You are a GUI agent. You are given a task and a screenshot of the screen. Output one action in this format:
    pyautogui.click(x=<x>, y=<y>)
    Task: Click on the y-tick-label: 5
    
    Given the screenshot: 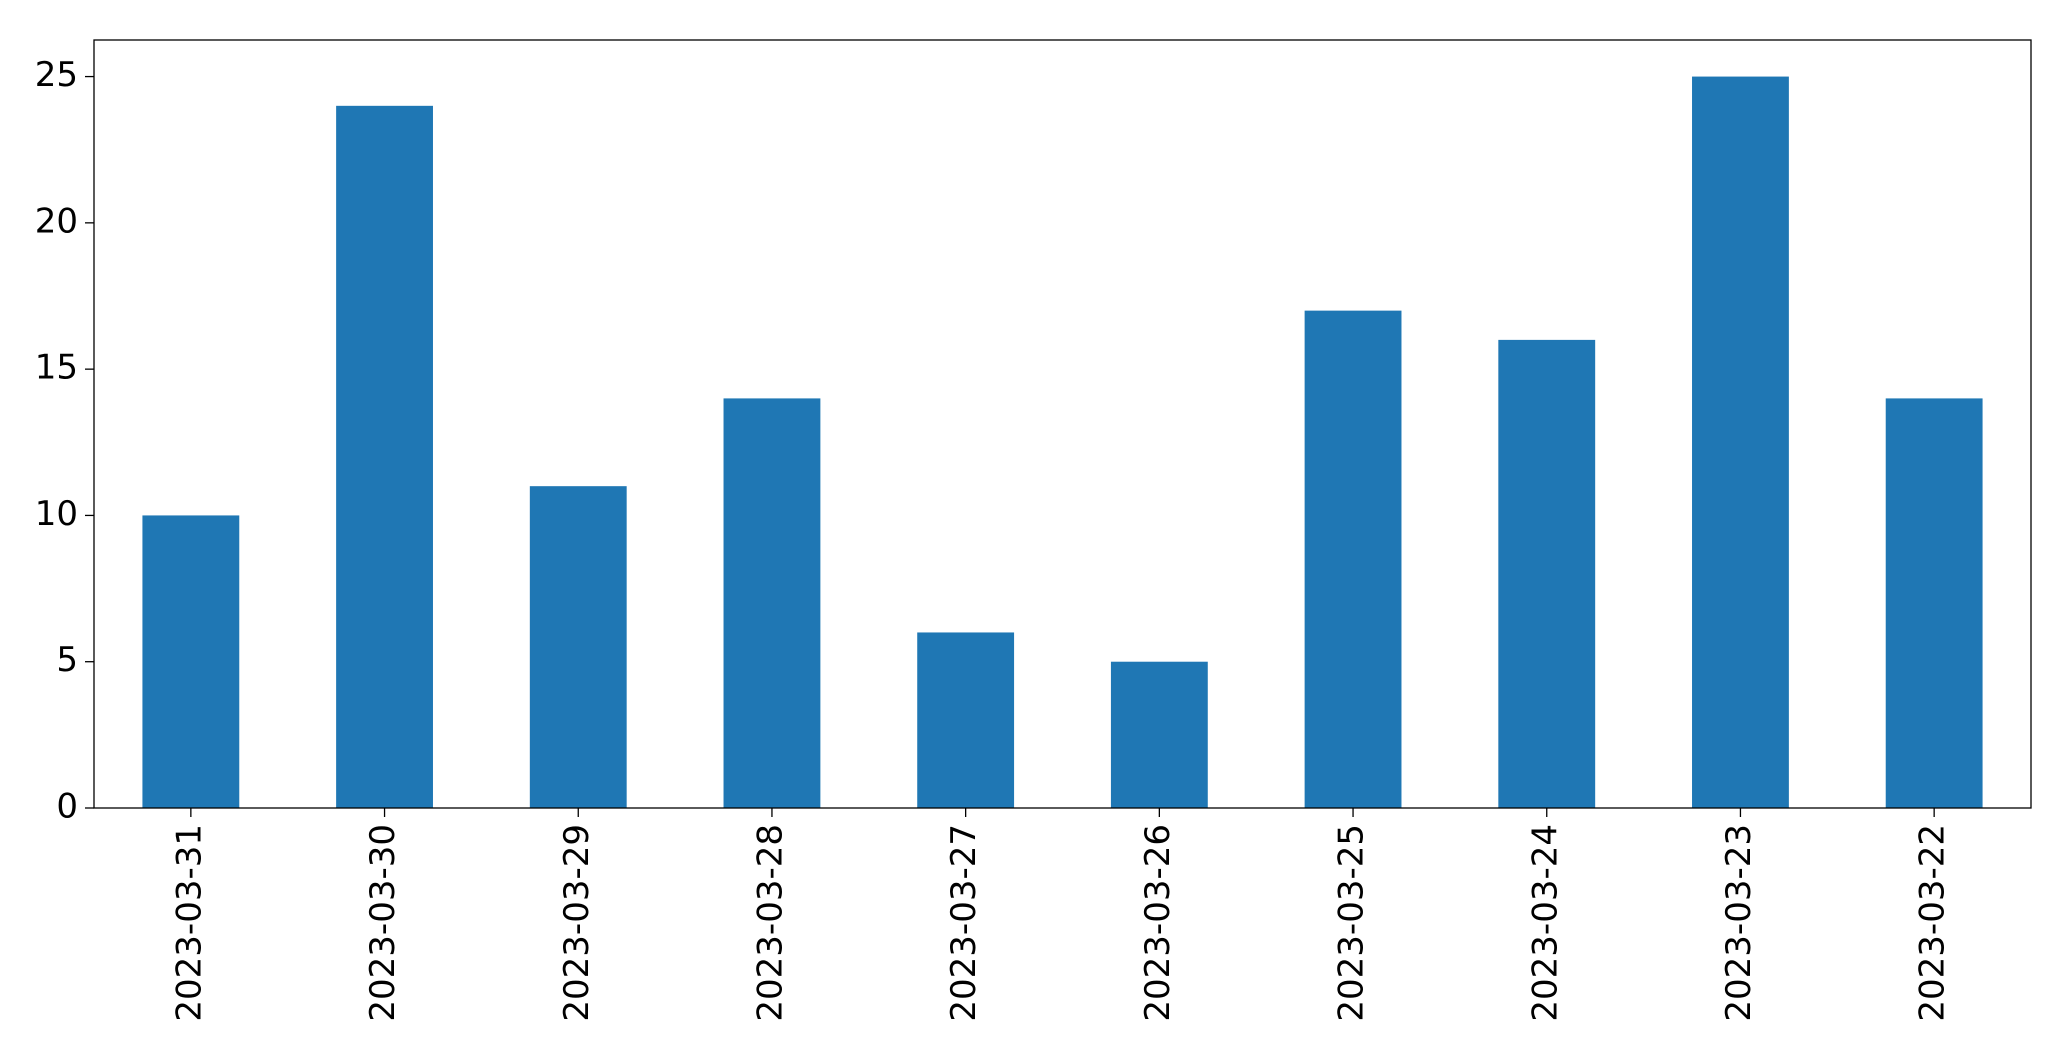 What is the action you would take?
    pyautogui.click(x=67, y=660)
    